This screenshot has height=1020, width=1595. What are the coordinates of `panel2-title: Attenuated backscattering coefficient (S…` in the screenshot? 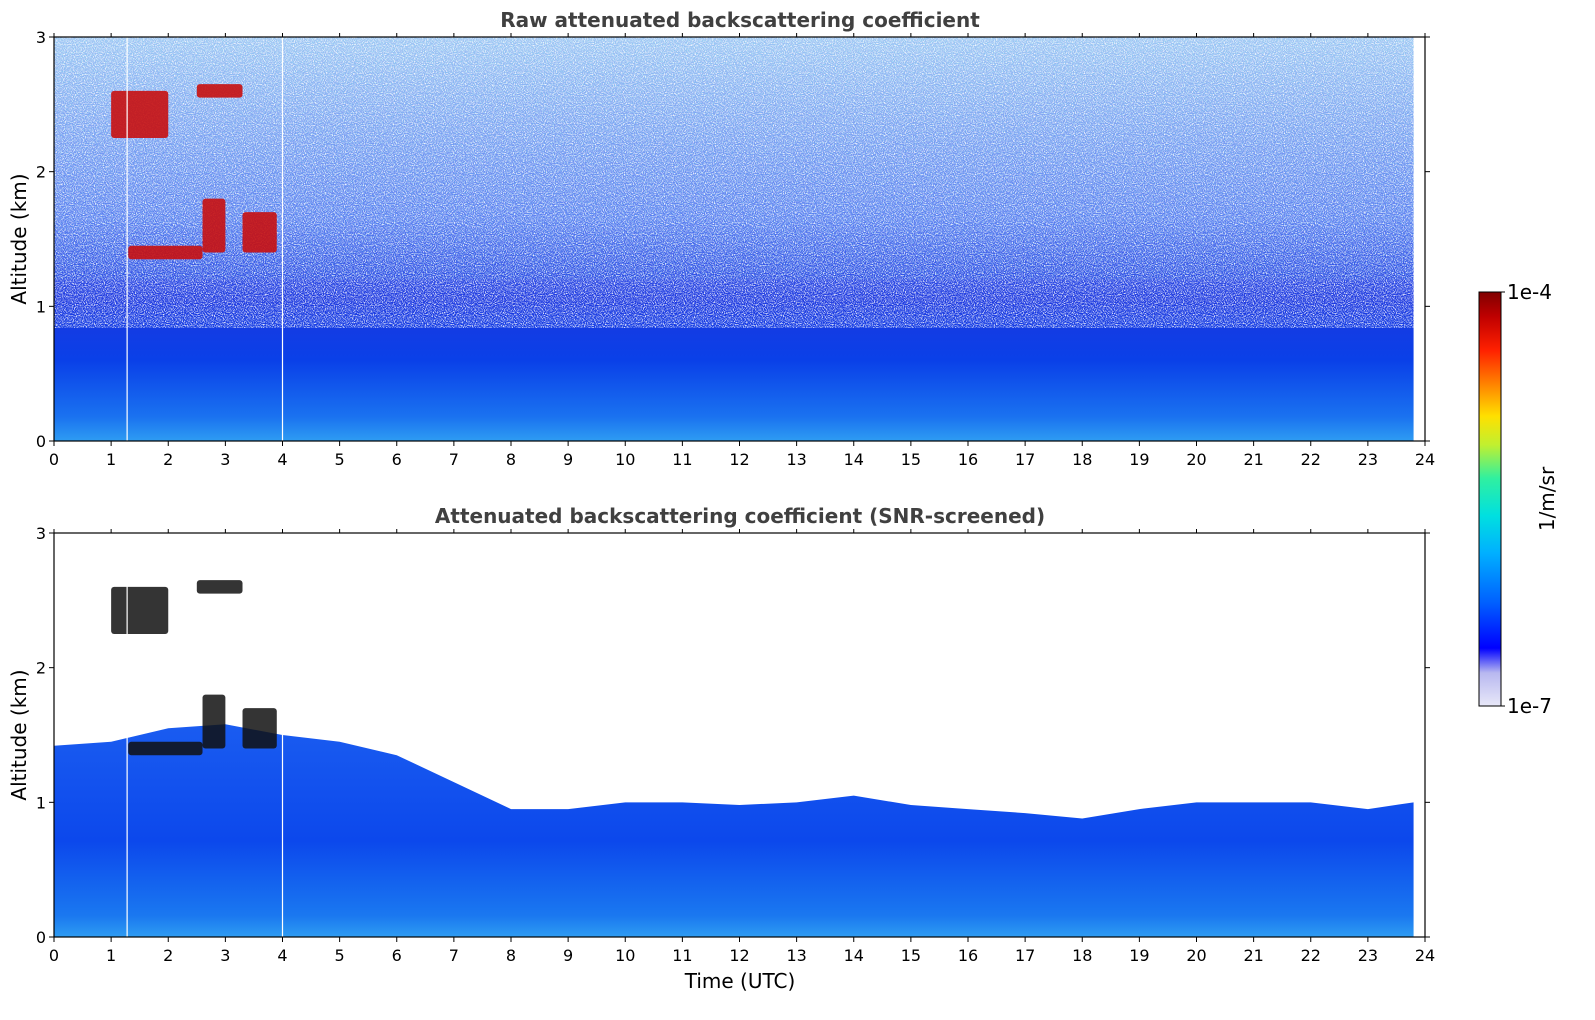 It's located at (740, 516).